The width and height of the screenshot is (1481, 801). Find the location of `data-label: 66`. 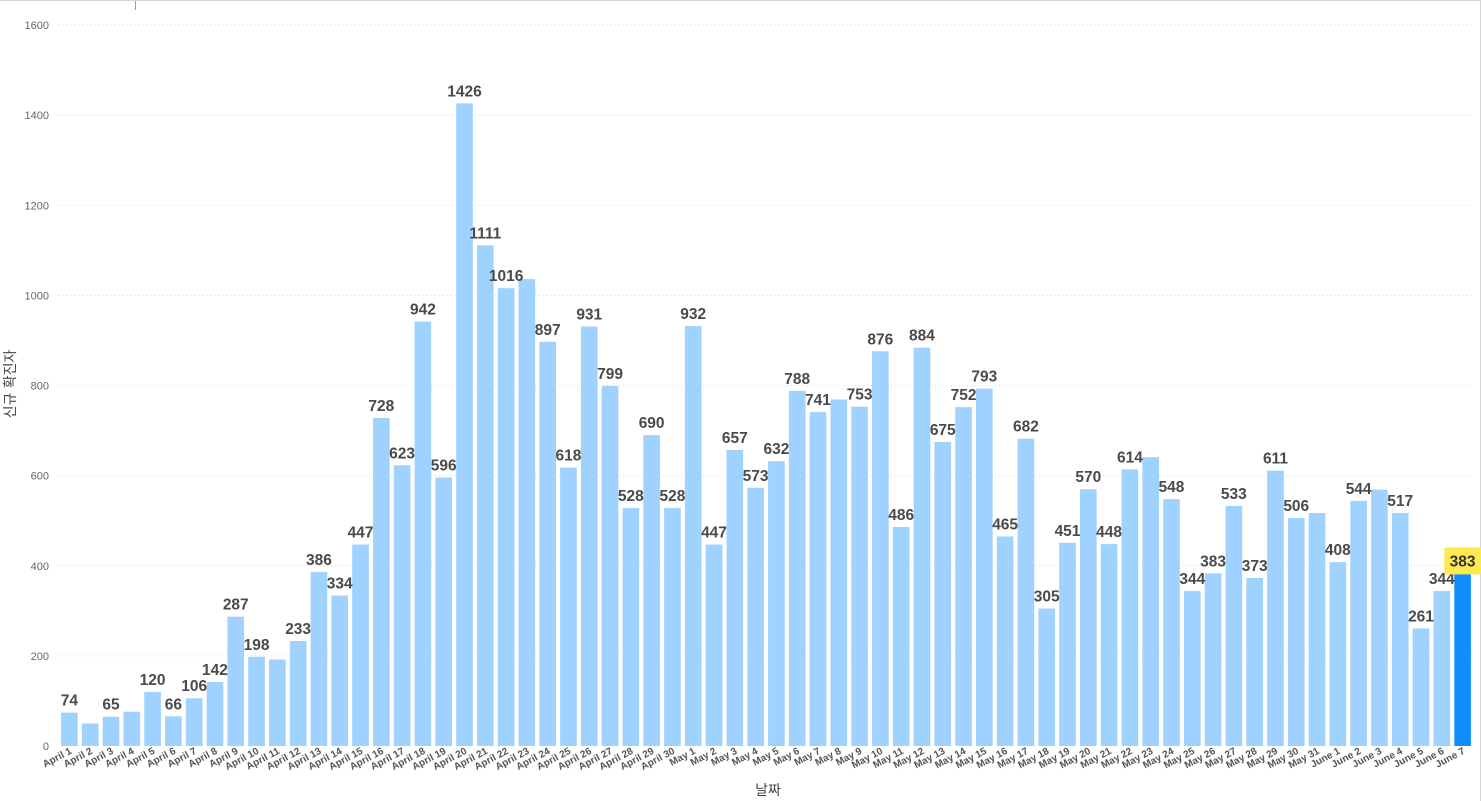

data-label: 66 is located at coordinates (174, 704).